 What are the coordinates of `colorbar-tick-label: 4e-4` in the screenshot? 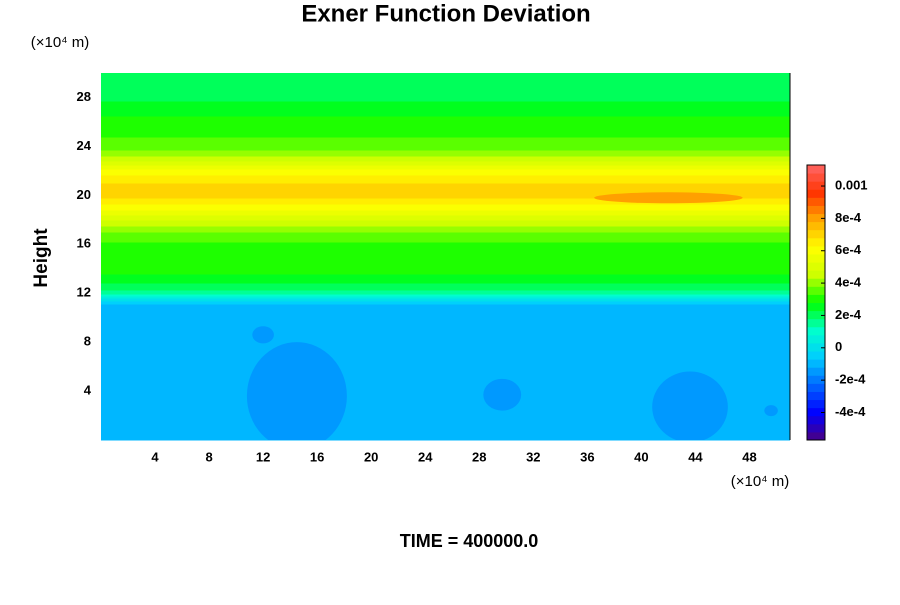 It's located at (848, 282).